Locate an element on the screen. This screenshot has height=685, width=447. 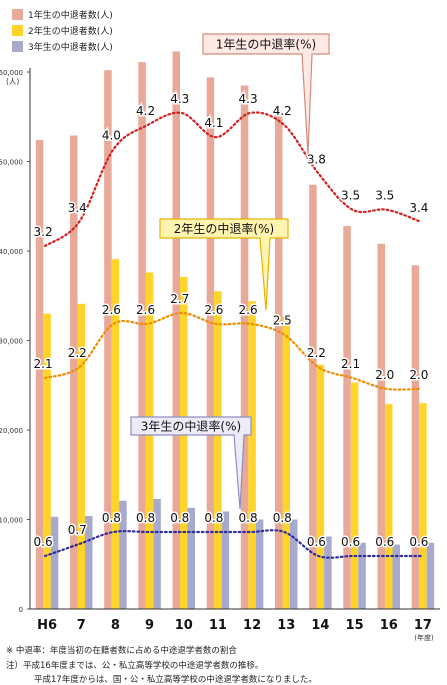
x-tick-label: 12 is located at coordinates (252, 625).